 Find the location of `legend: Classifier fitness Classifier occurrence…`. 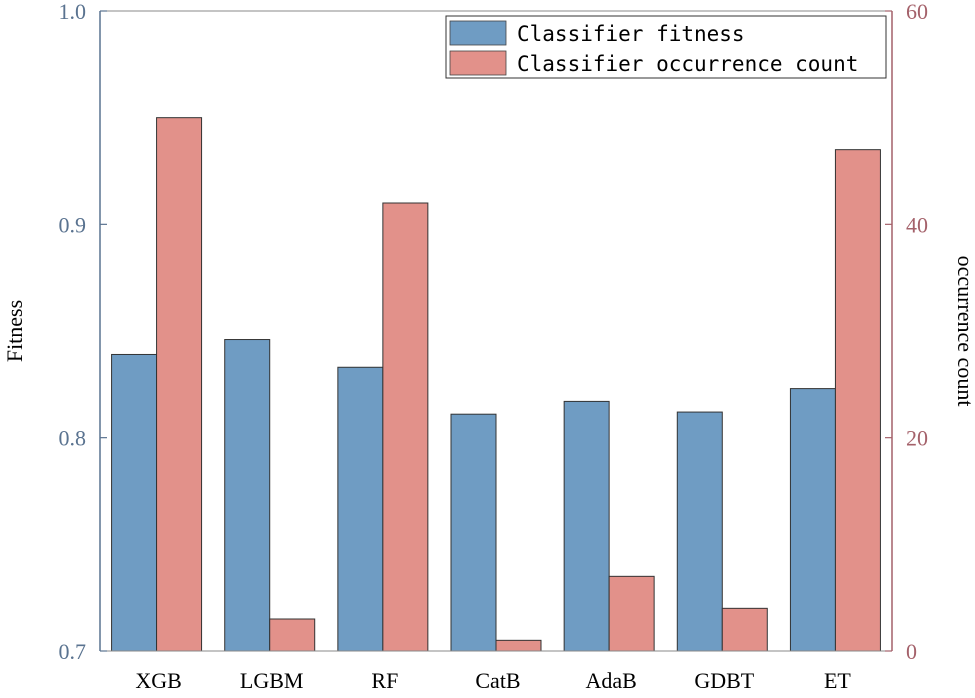

legend: Classifier fitness Classifier occurrence… is located at coordinates (666, 47).